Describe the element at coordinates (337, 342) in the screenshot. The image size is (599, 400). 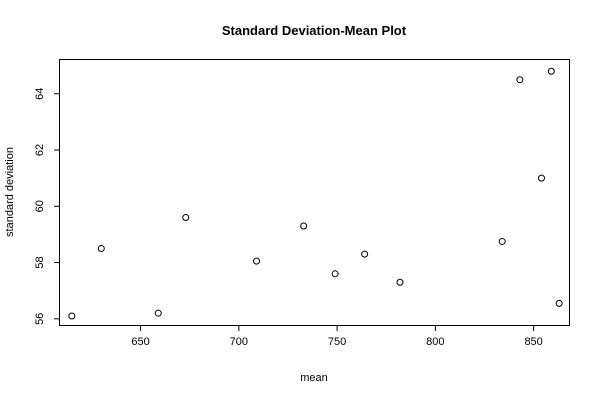
I see `x-tick-label: 750` at that location.